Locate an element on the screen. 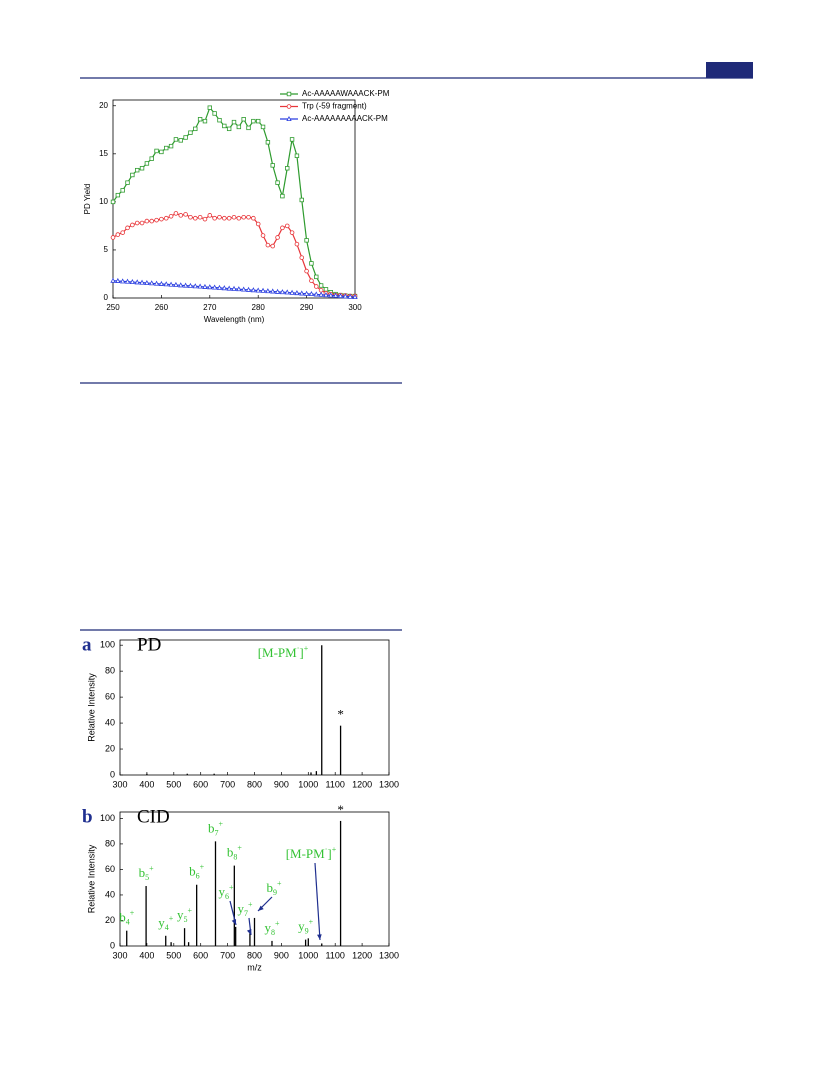  y-tick-label: 20 is located at coordinates (110, 920).